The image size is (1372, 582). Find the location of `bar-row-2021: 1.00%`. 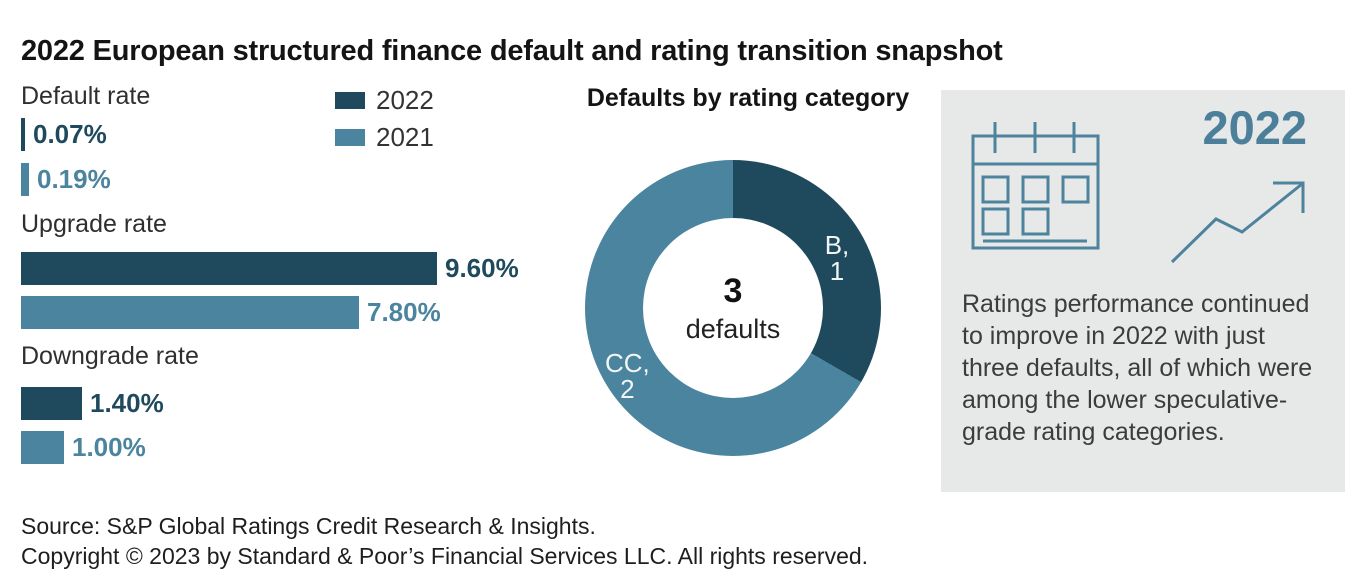

bar-row-2021: 1.00% is located at coordinates (83, 447).